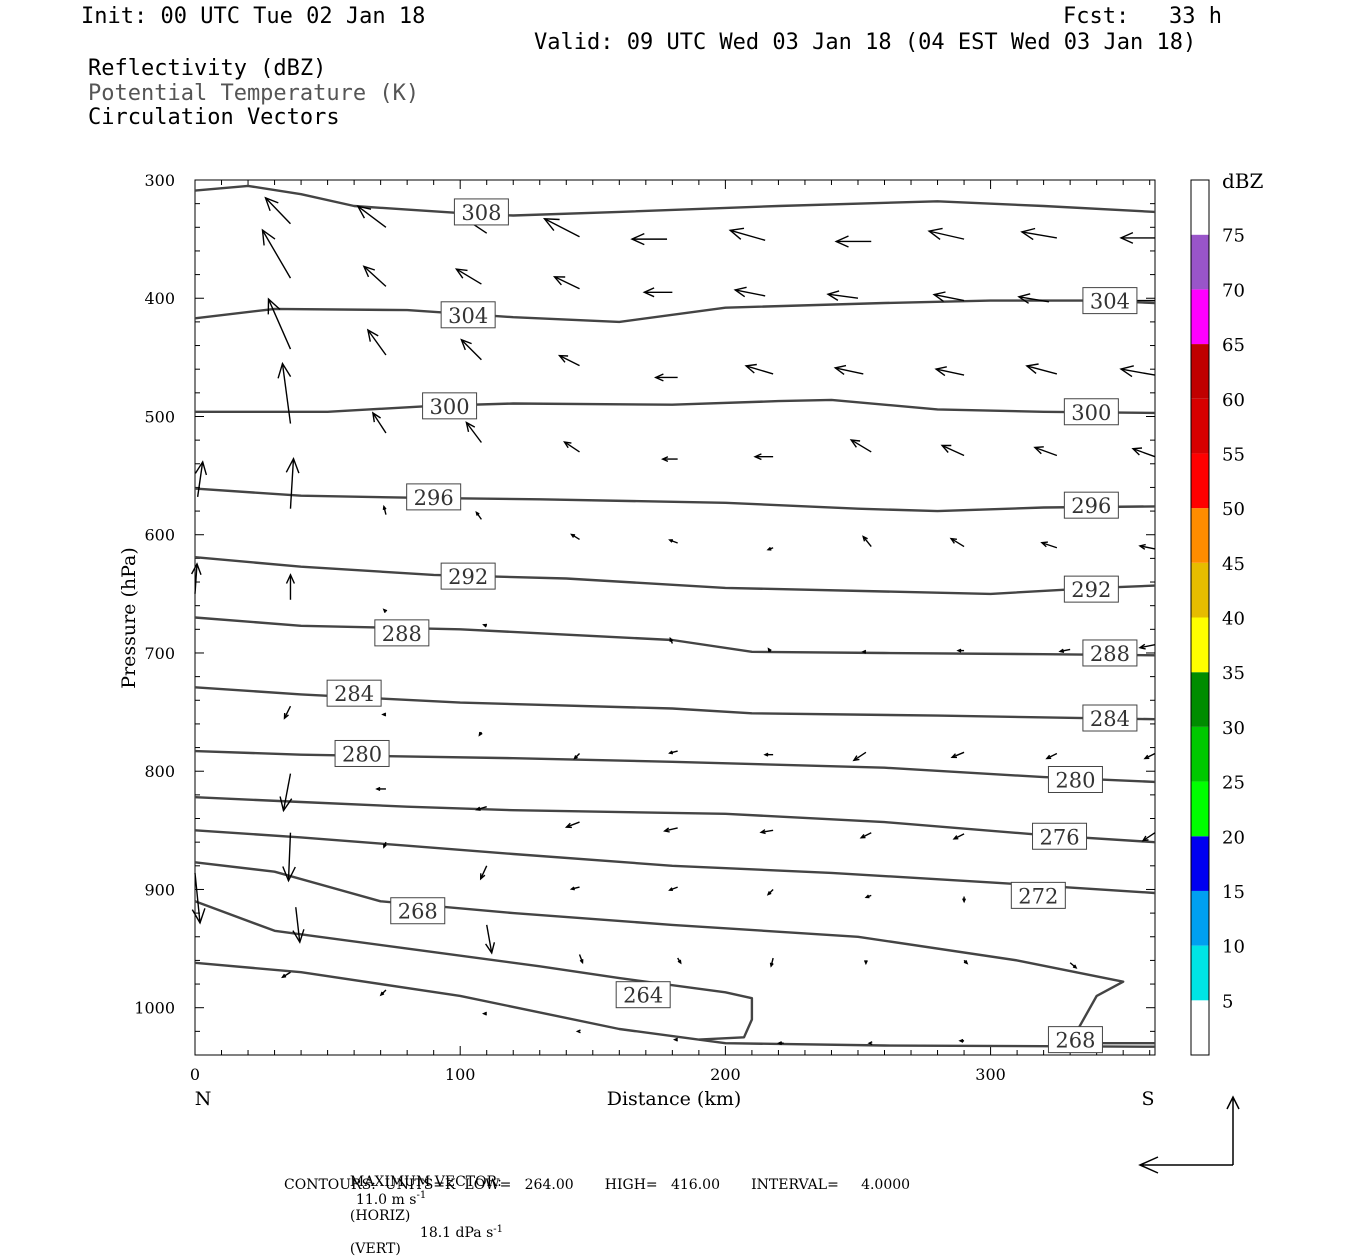 The image size is (1350, 1257). What do you see at coordinates (1233, 619) in the screenshot?
I see `colorbar-label: 40` at bounding box center [1233, 619].